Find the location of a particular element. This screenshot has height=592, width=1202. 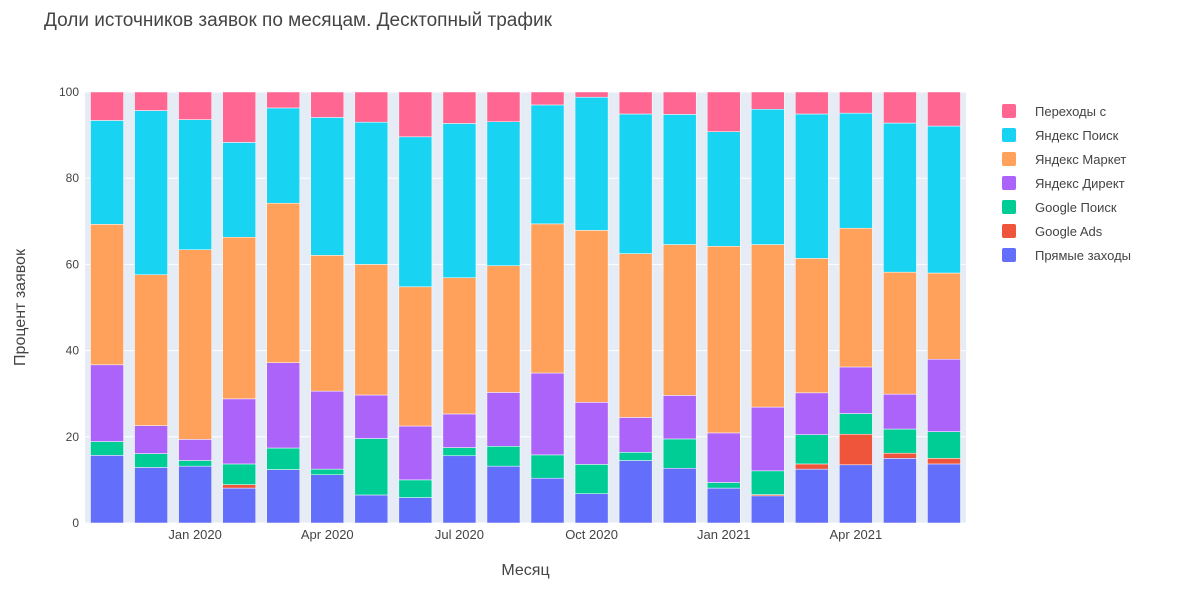

y-axis-title: Процент заявок is located at coordinates (20, 307).